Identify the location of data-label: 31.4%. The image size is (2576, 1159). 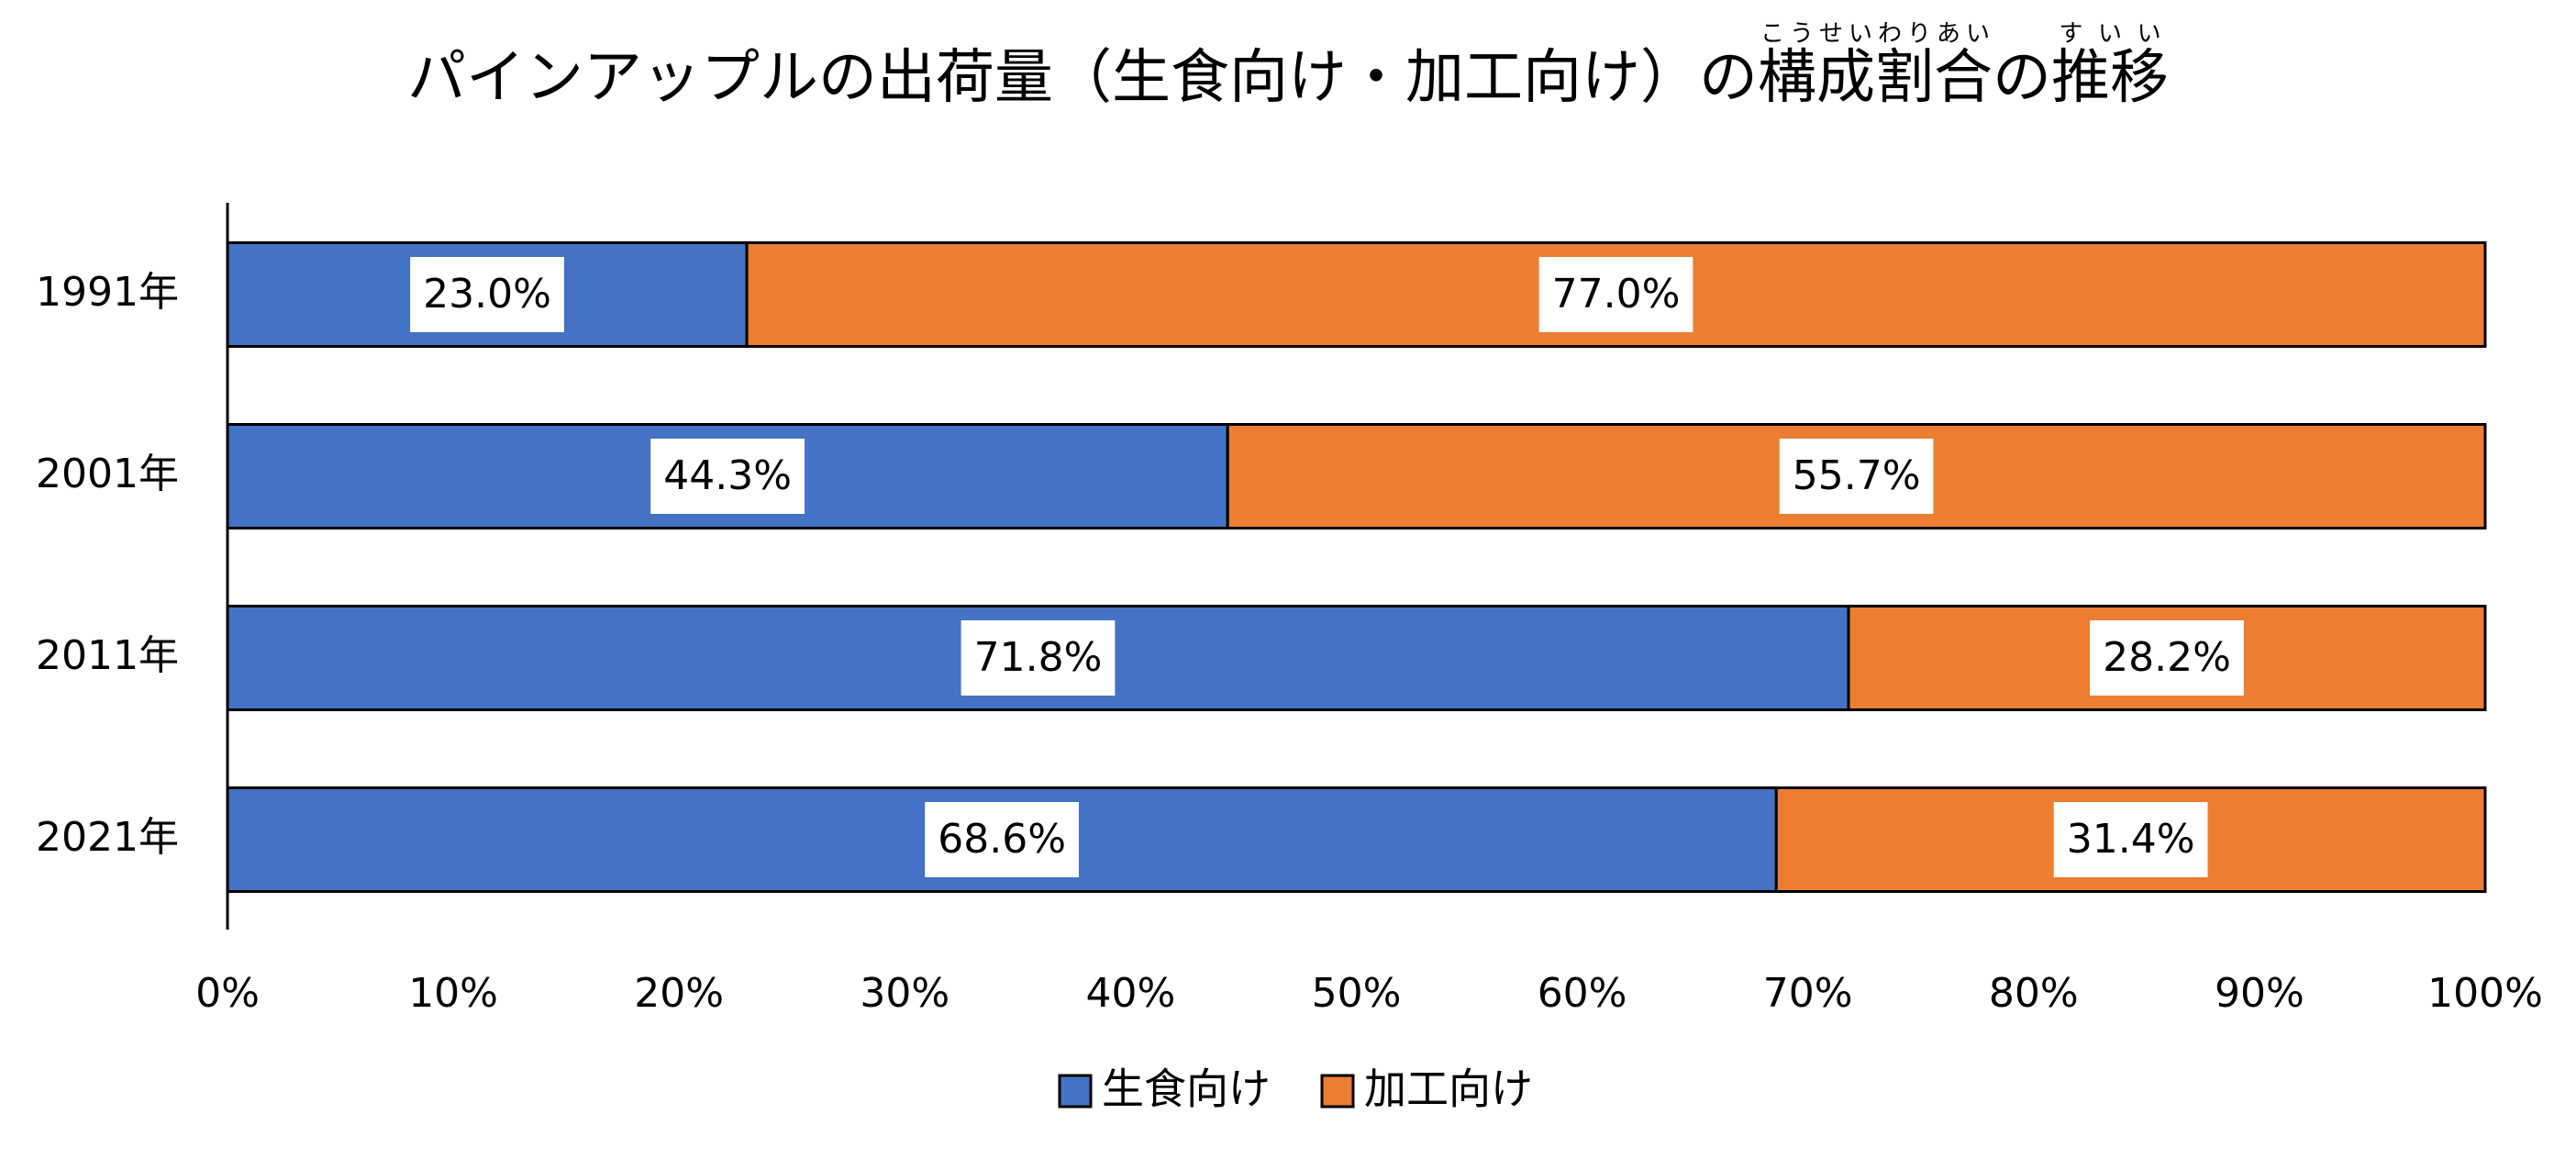
(2131, 839).